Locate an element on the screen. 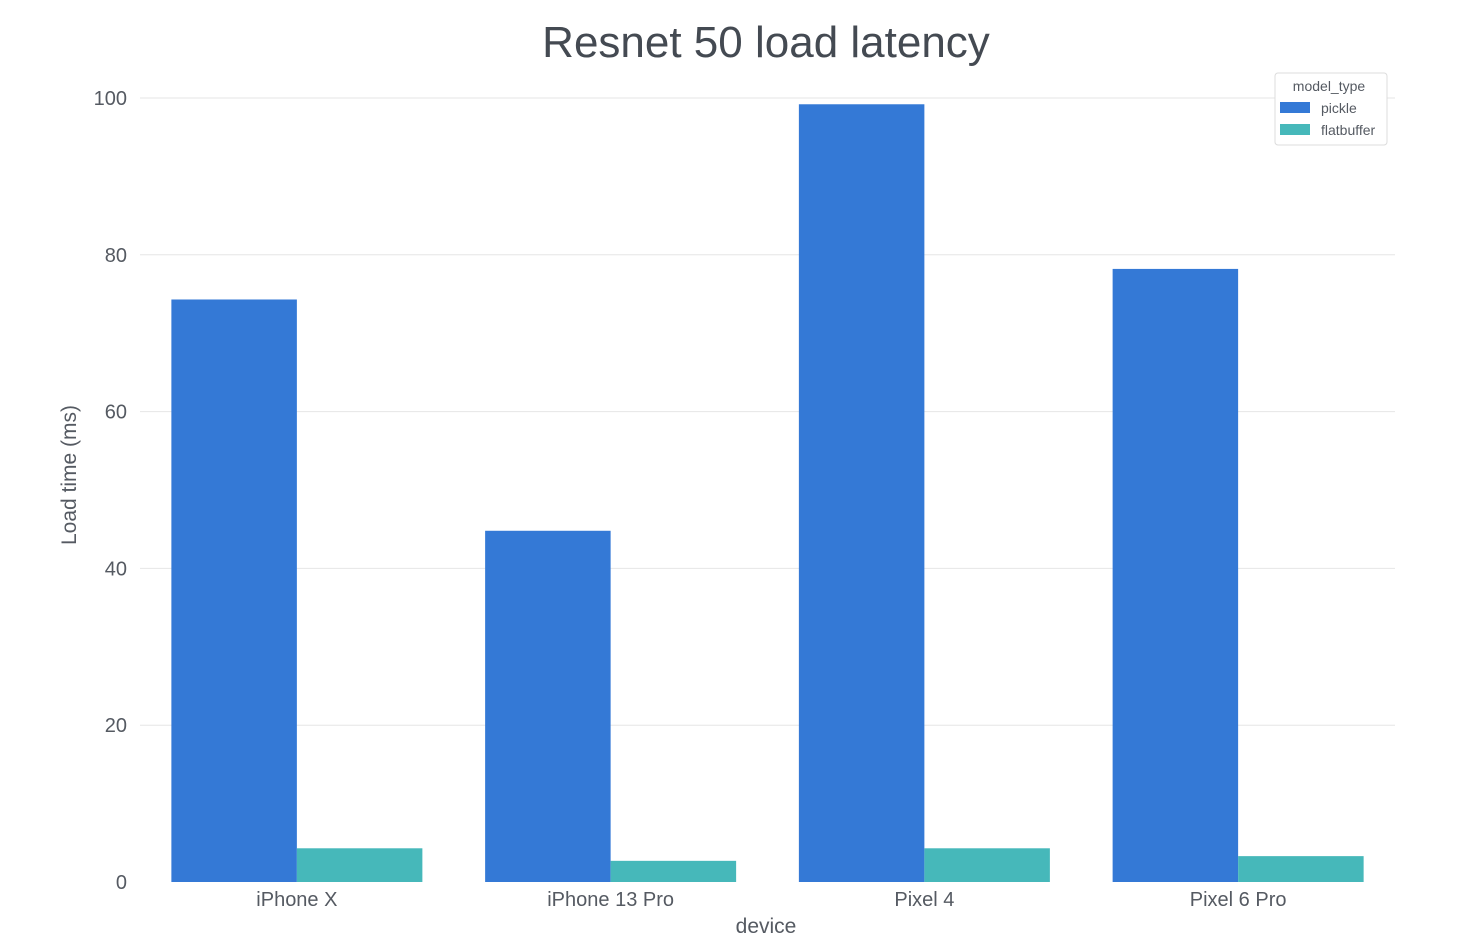 This screenshot has height=949, width=1471. bar-flatbuffer-iphone-x is located at coordinates (359, 865).